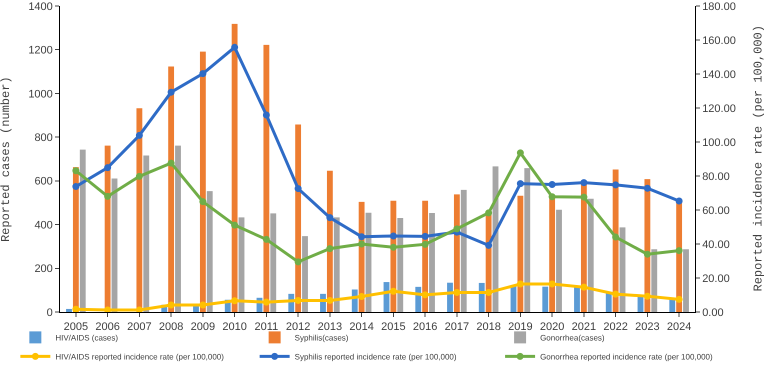 The image size is (767, 369). I want to click on x-tick-label: 2019, so click(520, 327).